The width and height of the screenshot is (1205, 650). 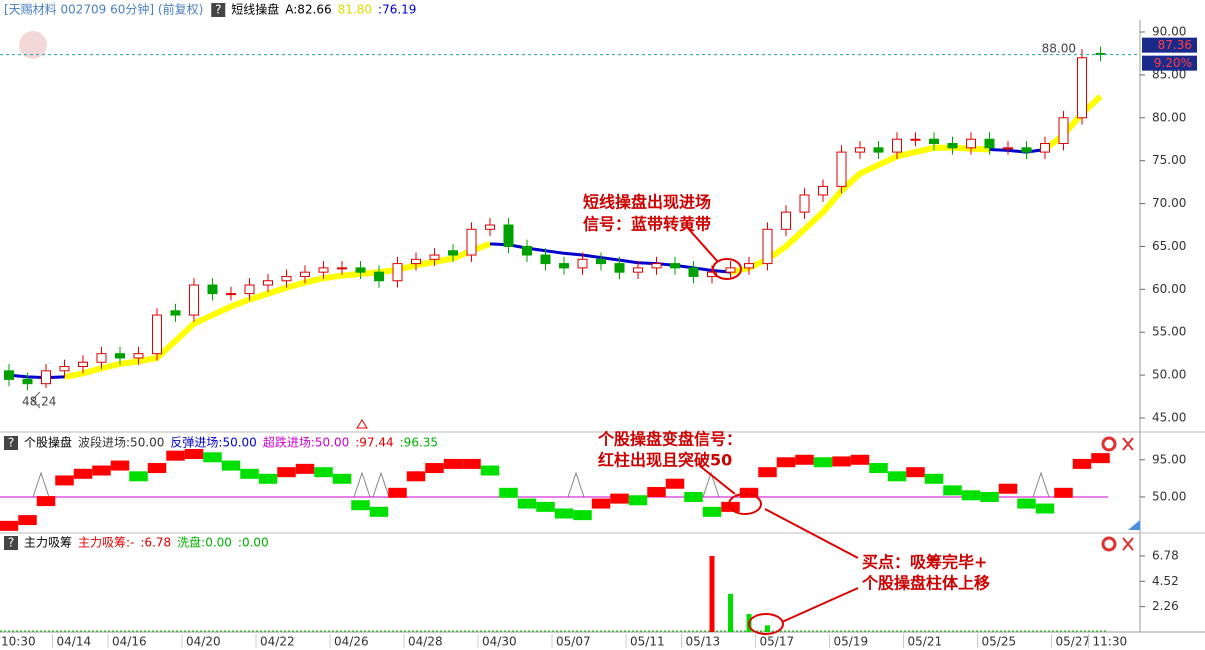 What do you see at coordinates (924, 562) in the screenshot?
I see `annotation: 买点：吸筹完毕+` at bounding box center [924, 562].